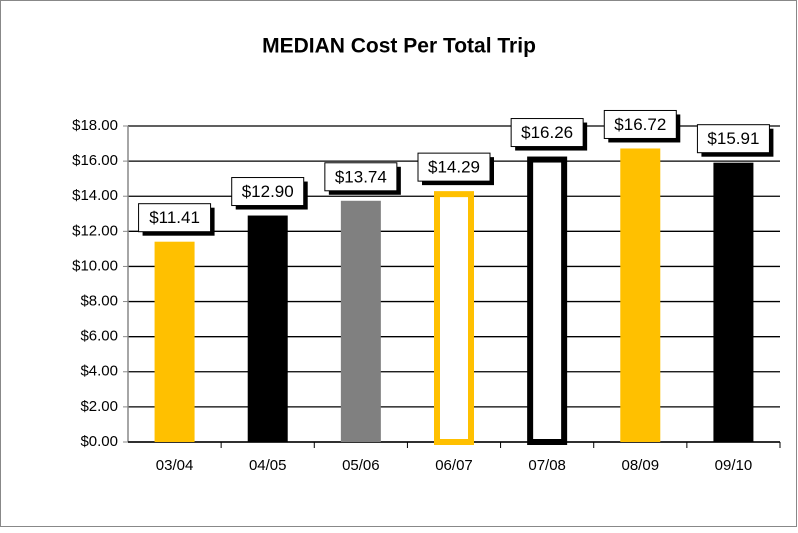 The height and width of the screenshot is (533, 798). What do you see at coordinates (95, 125) in the screenshot?
I see `y-tick-label: $18.00` at bounding box center [95, 125].